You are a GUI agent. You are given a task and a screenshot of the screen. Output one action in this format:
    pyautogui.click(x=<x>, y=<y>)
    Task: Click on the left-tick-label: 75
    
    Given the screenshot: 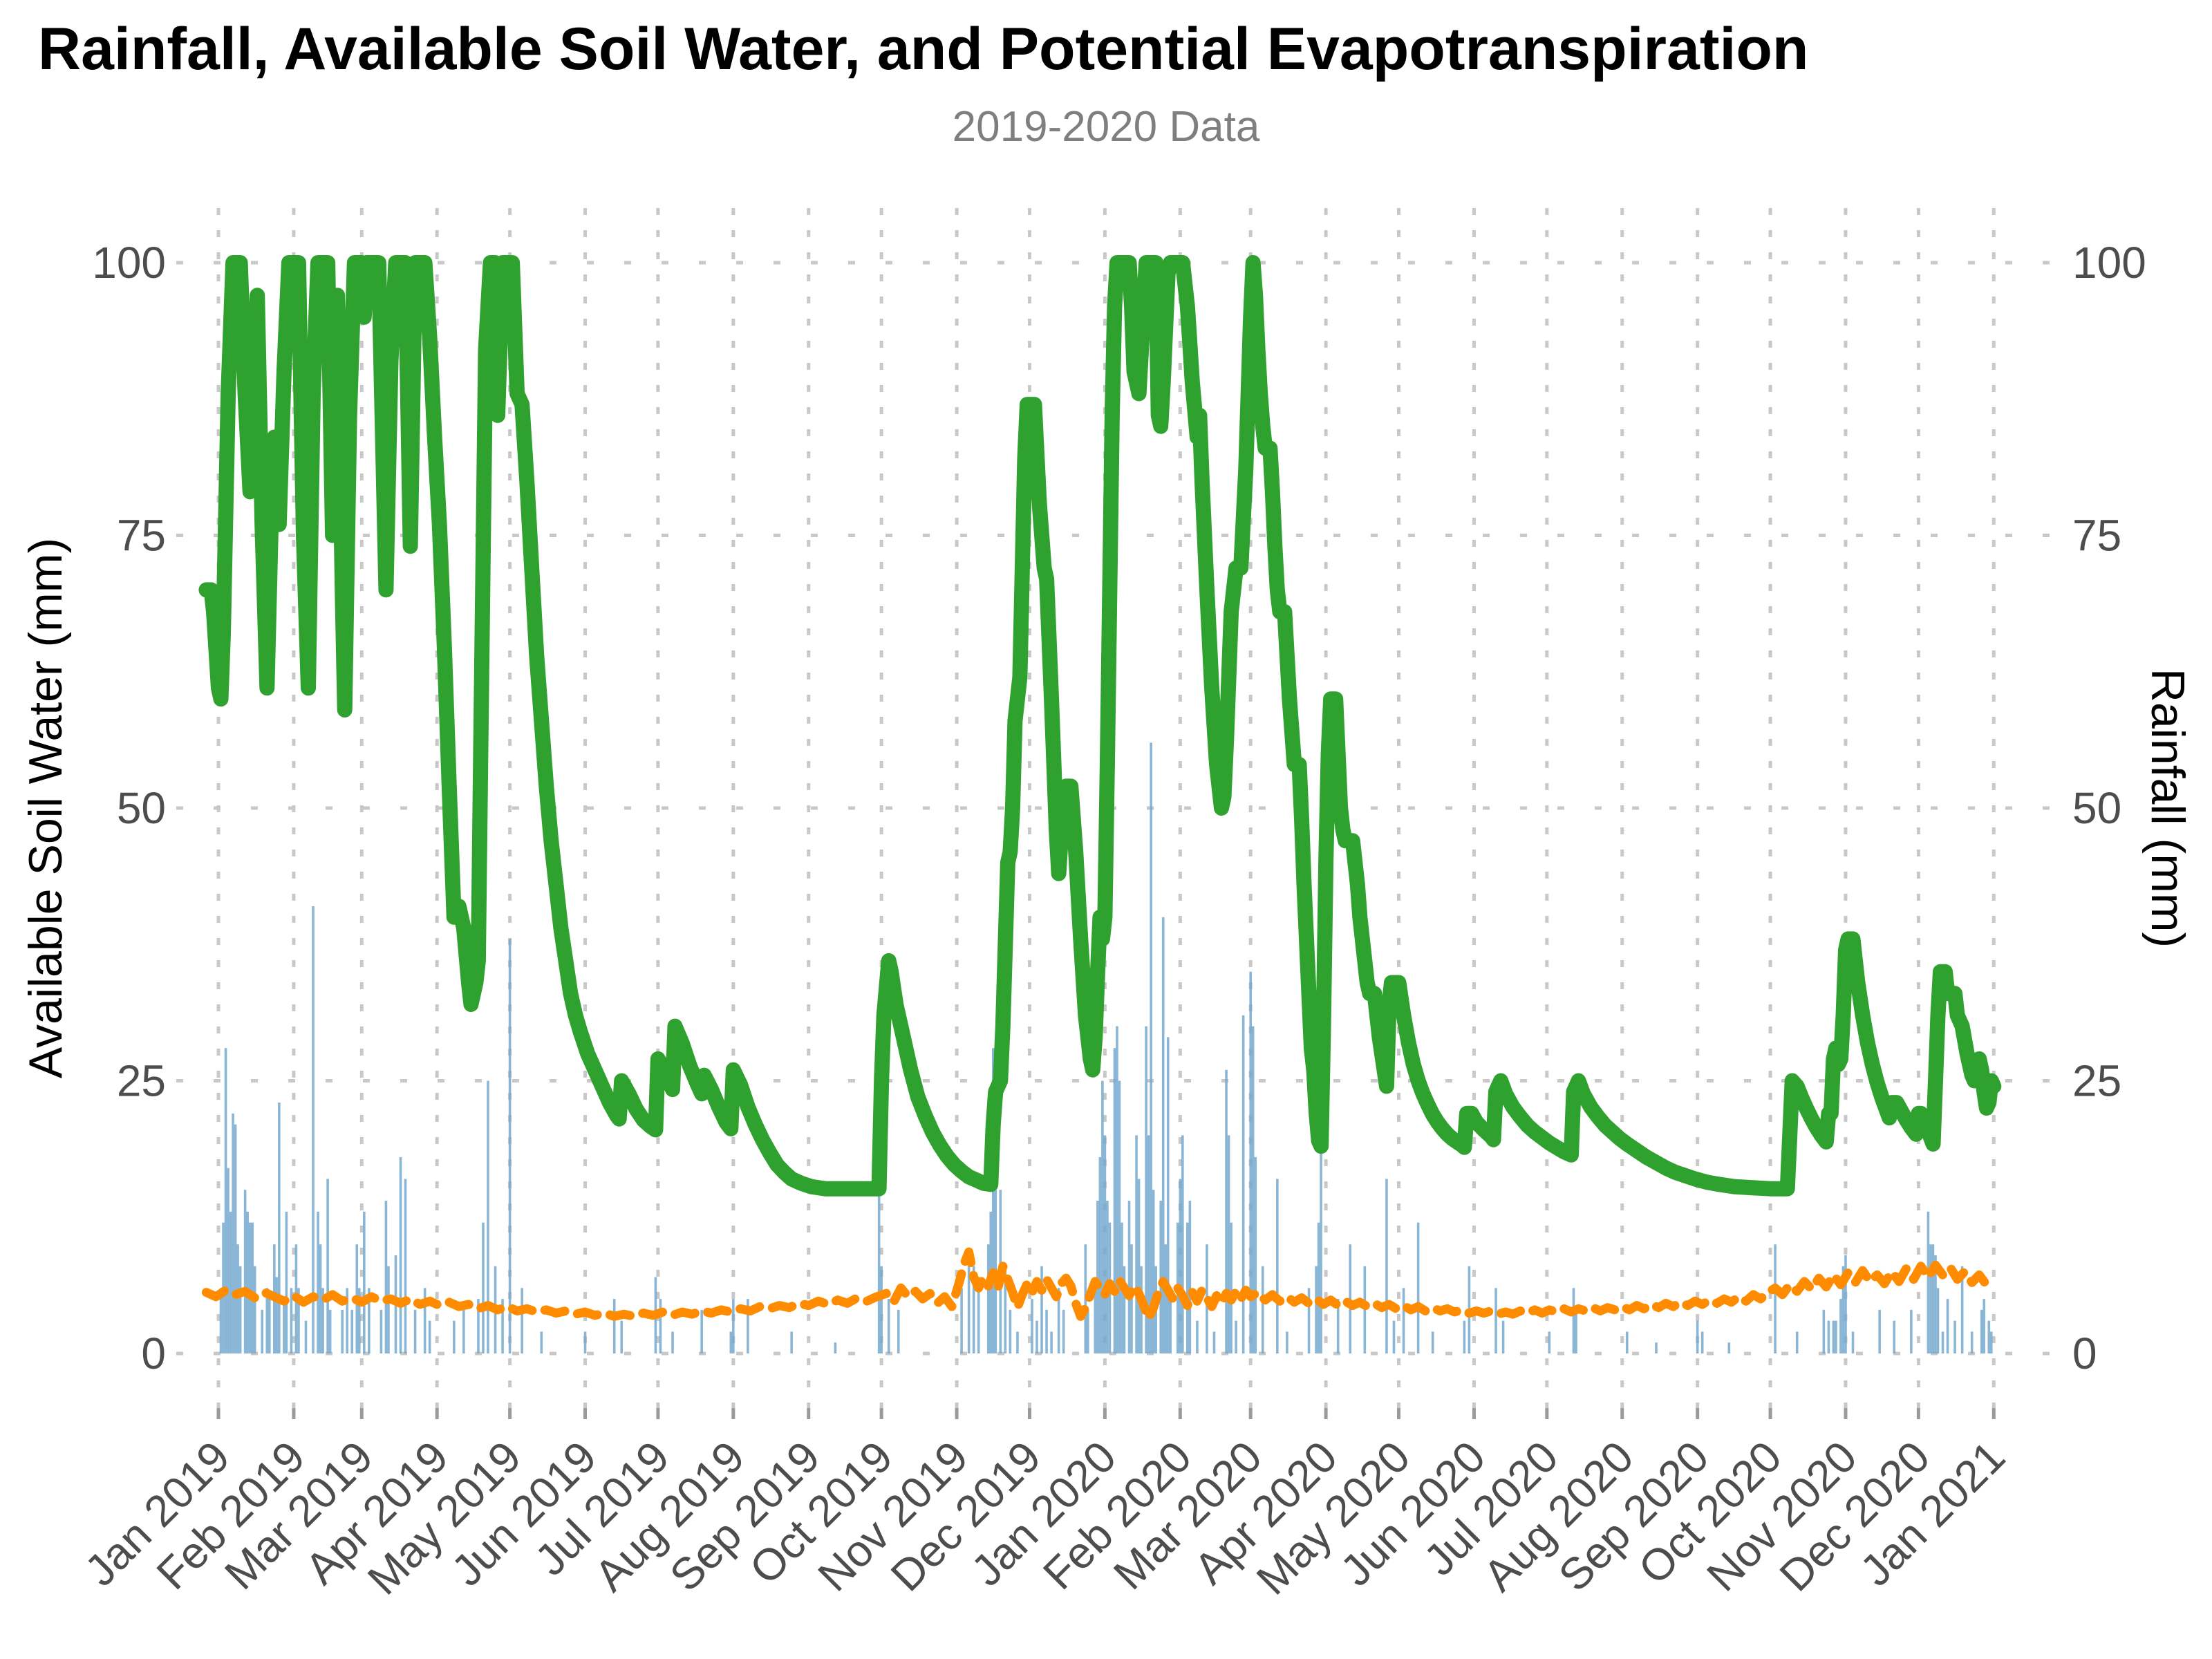 What is the action you would take?
    pyautogui.click(x=141, y=536)
    